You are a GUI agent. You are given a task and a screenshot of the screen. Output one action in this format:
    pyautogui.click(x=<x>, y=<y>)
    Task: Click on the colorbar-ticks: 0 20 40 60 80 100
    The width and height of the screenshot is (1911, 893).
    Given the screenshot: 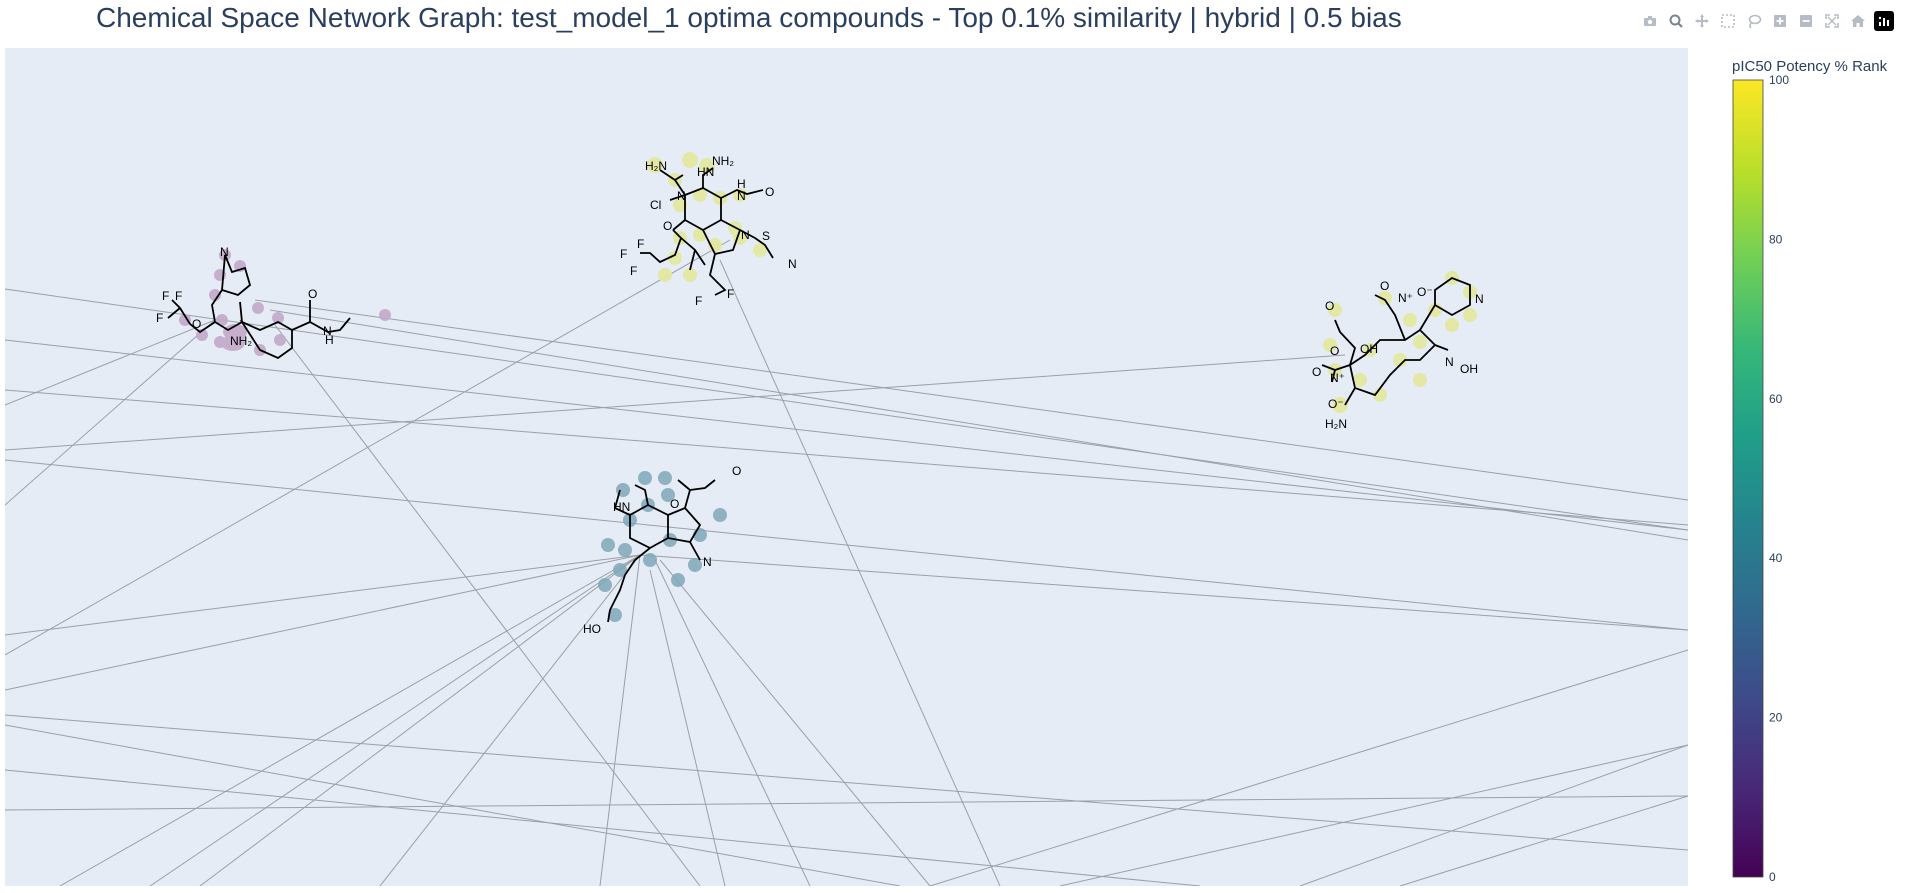 What is the action you would take?
    pyautogui.click(x=1779, y=478)
    